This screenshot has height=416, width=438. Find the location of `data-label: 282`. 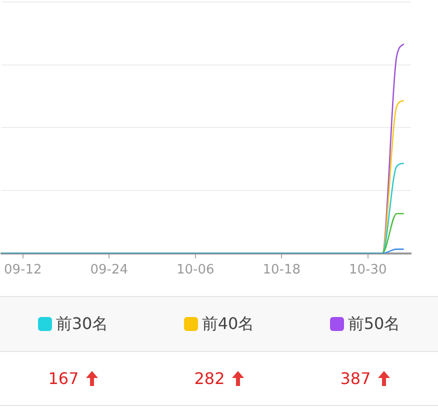

data-label: 282 is located at coordinates (209, 378).